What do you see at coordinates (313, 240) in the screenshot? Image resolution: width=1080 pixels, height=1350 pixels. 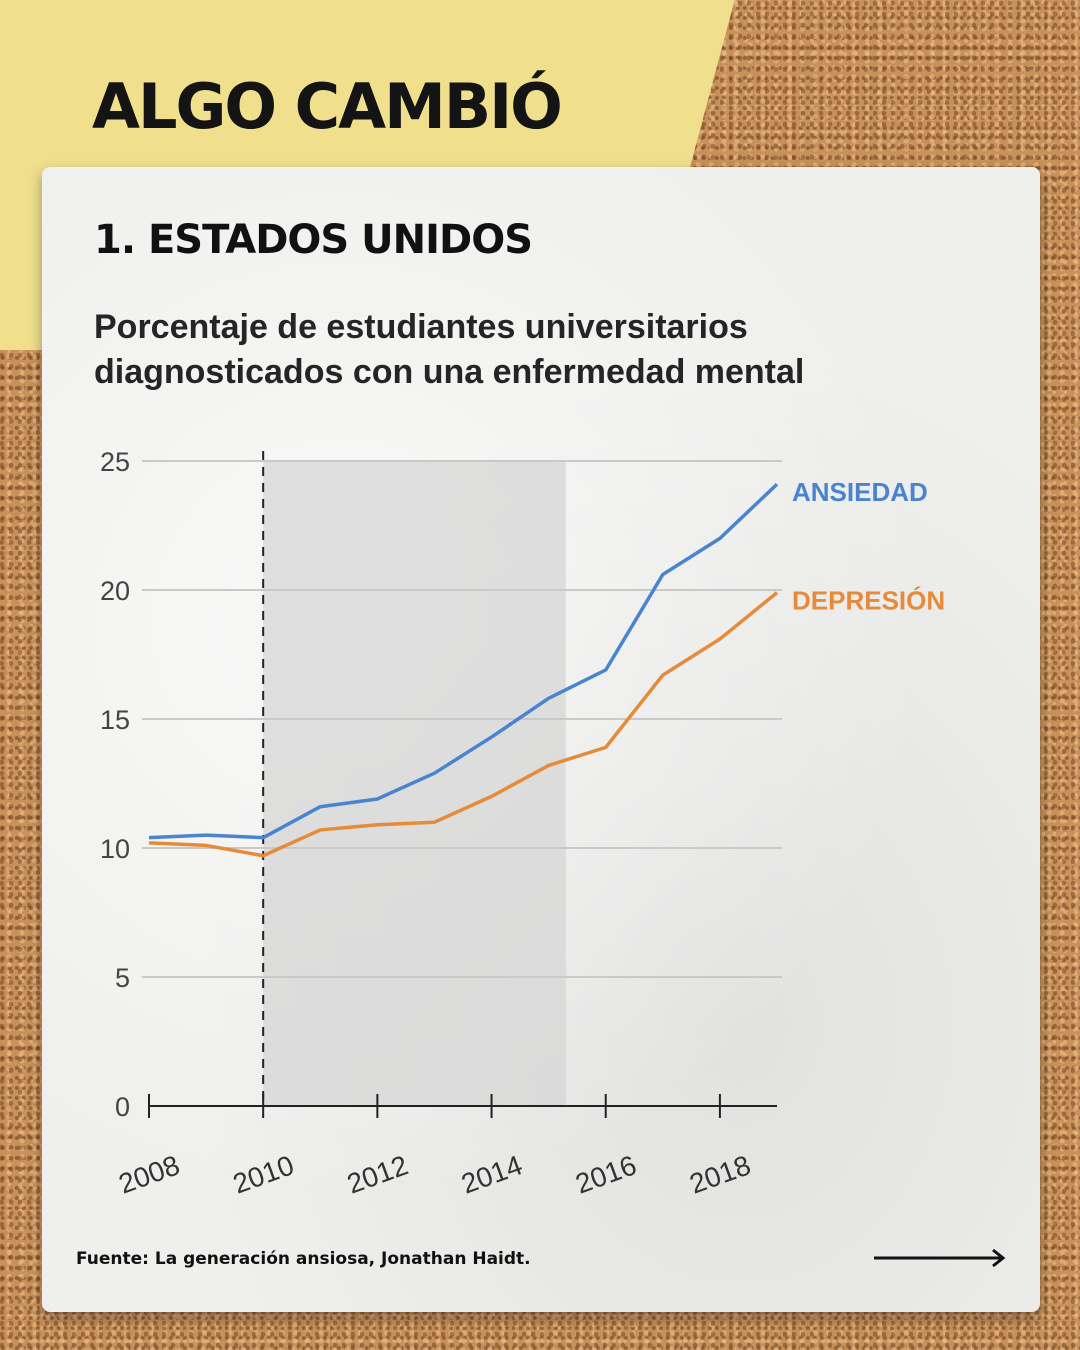 I see `section-title: 1. ESTADOS UNIDOS` at bounding box center [313, 240].